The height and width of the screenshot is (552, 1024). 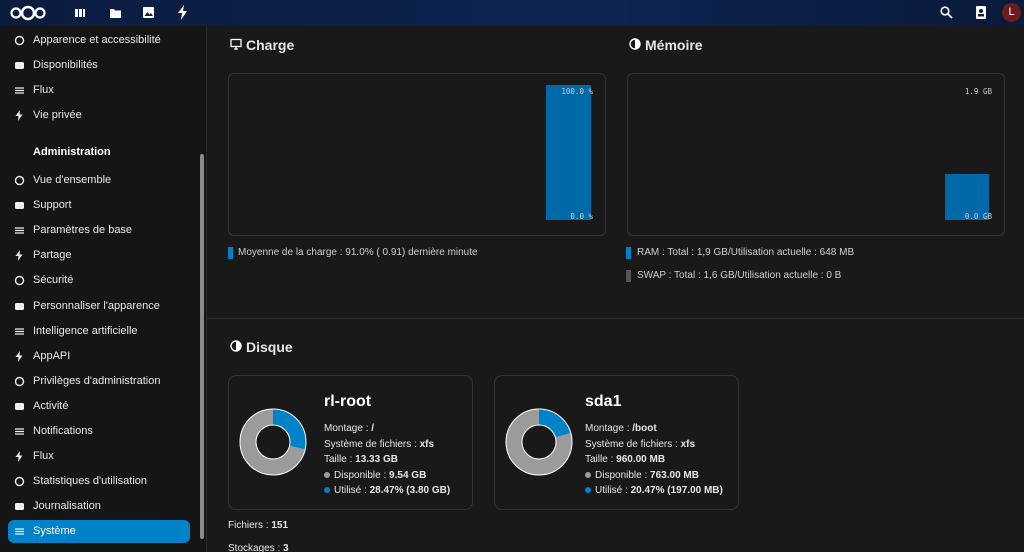 I want to click on nav-item-label: Intelligence artificielle, so click(x=85, y=330).